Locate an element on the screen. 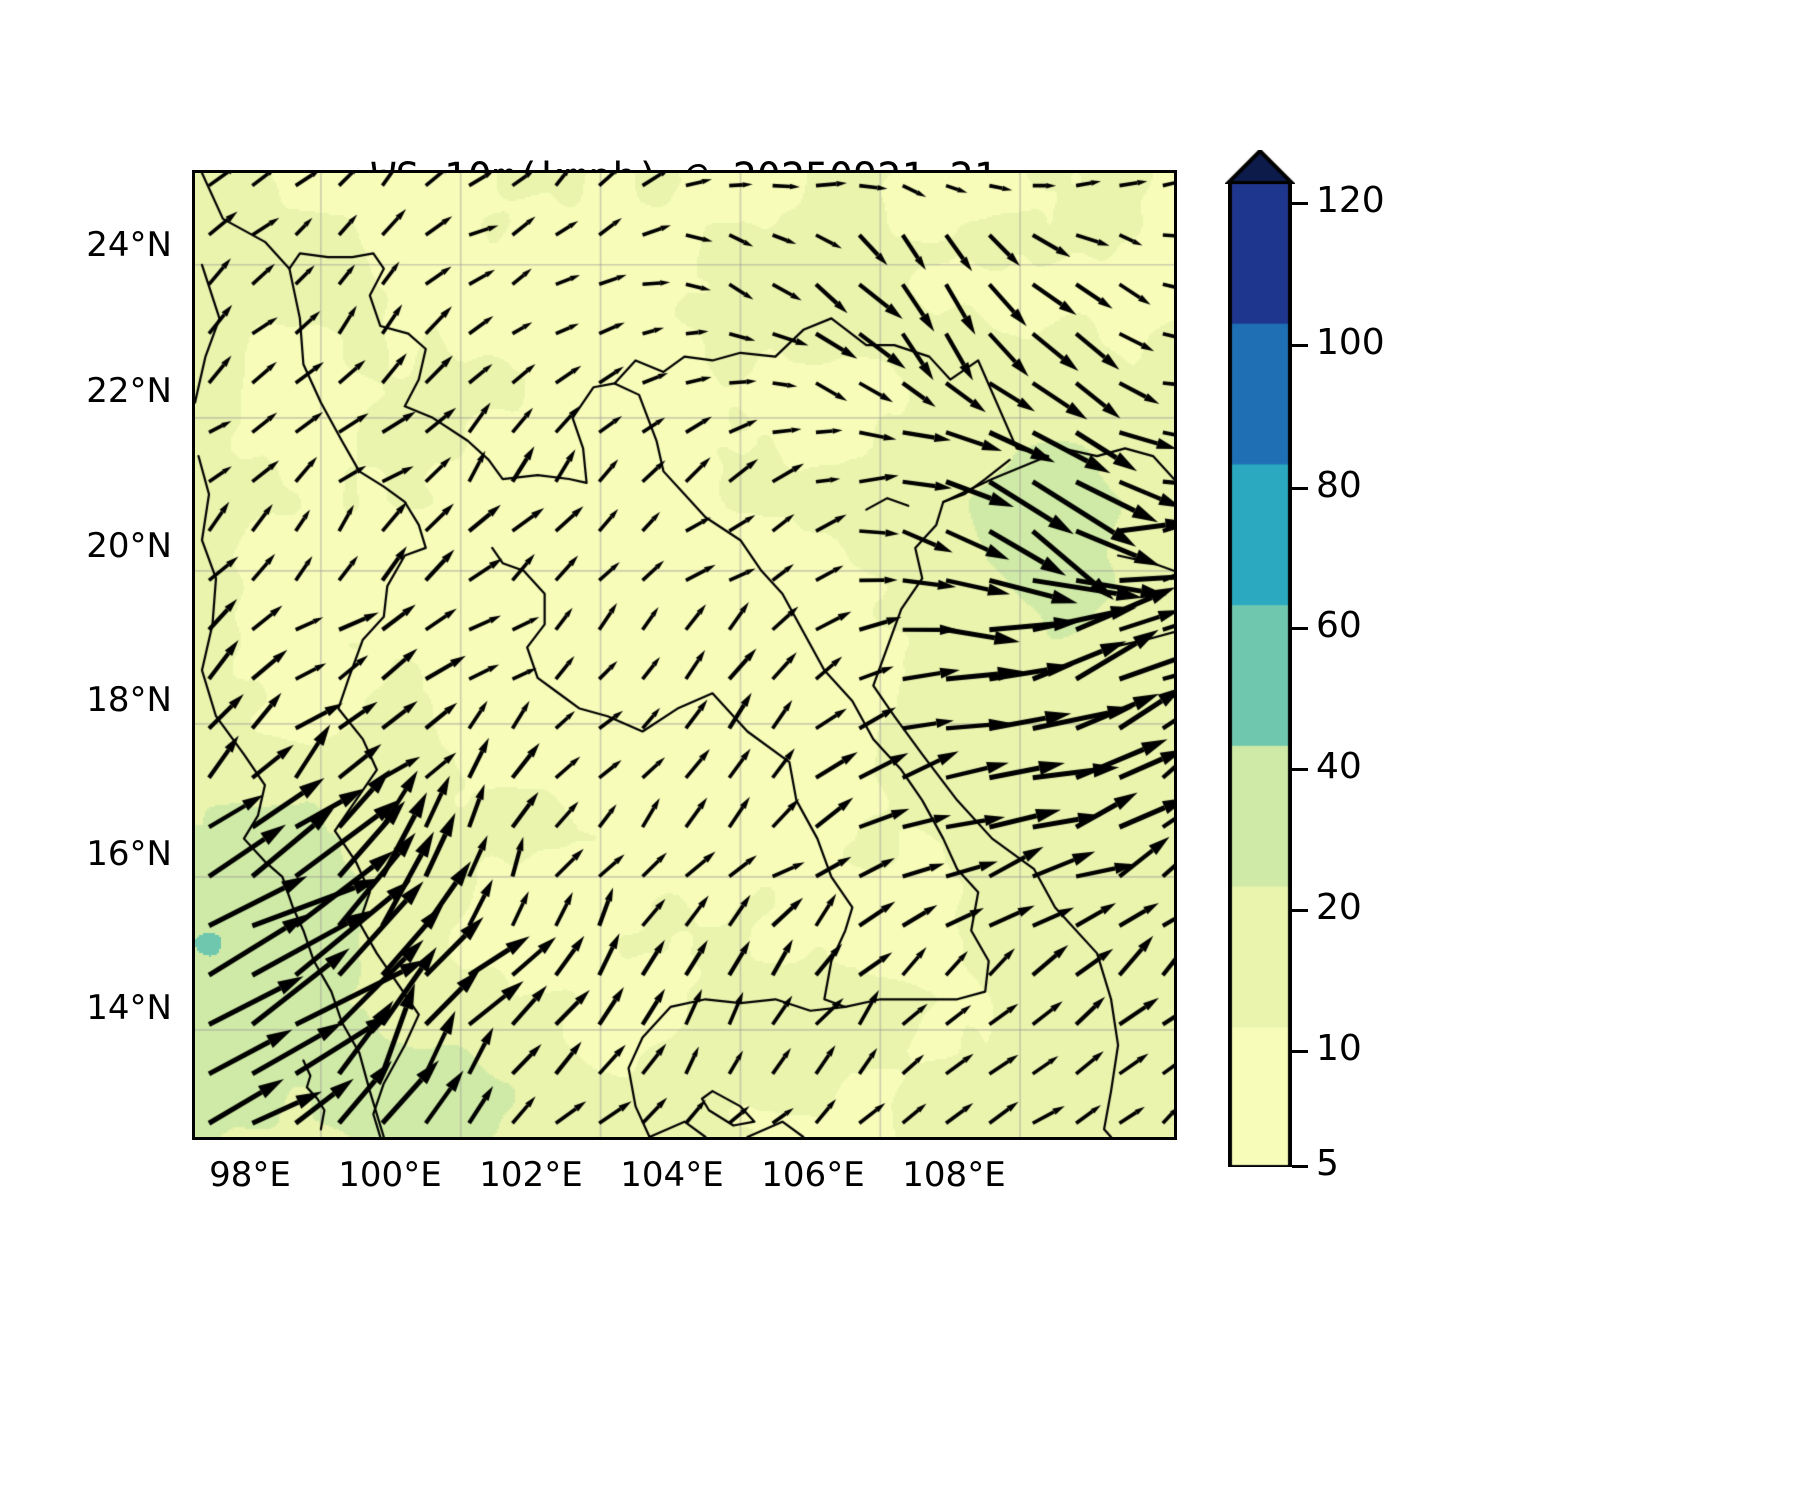  colorbar-tick-label-20: 20 is located at coordinates (1339, 907).